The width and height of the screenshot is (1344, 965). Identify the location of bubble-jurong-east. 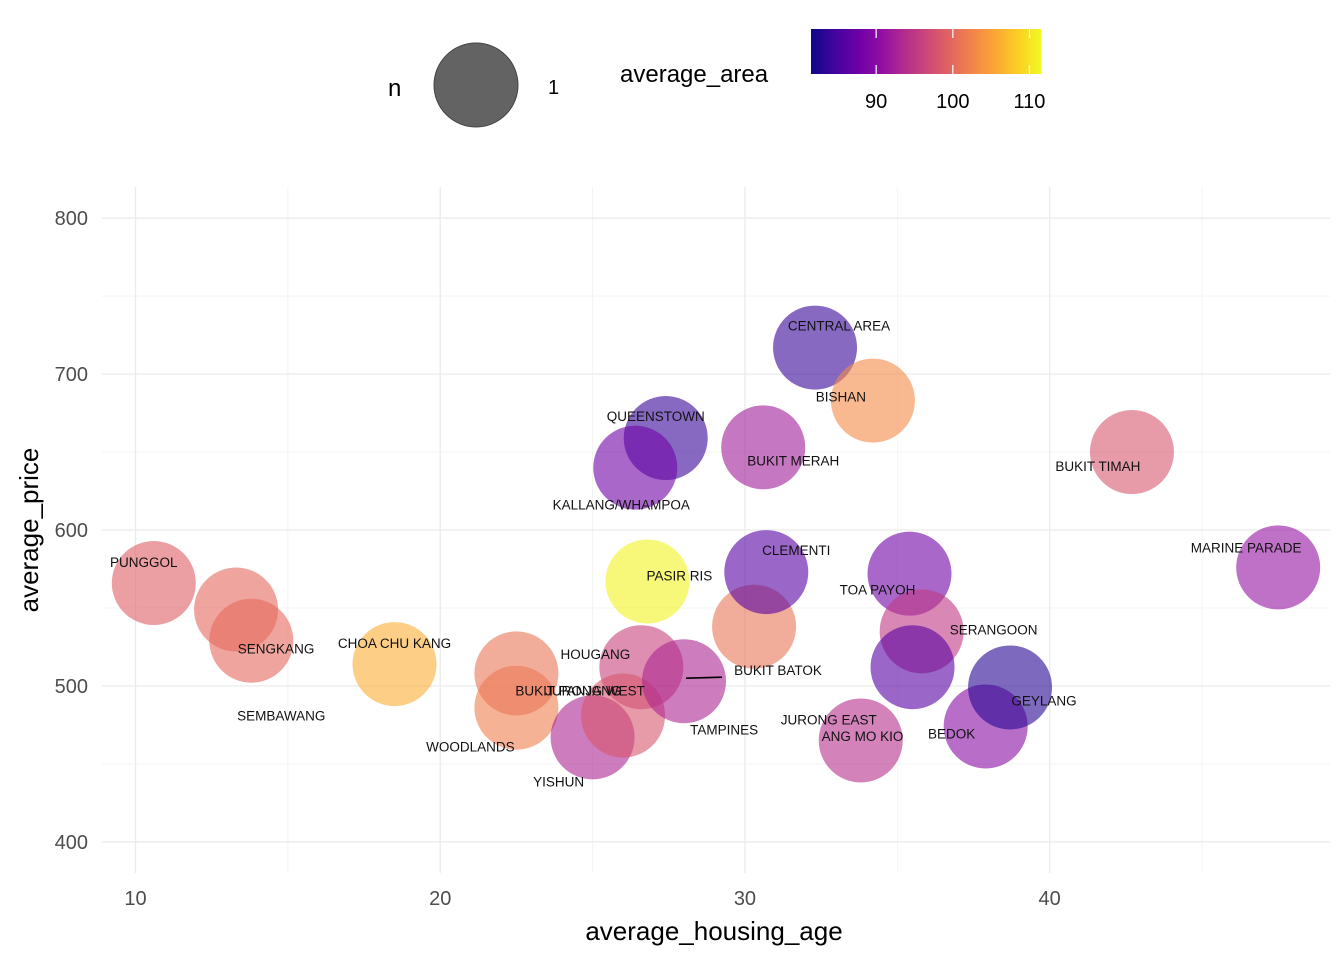
(860, 740).